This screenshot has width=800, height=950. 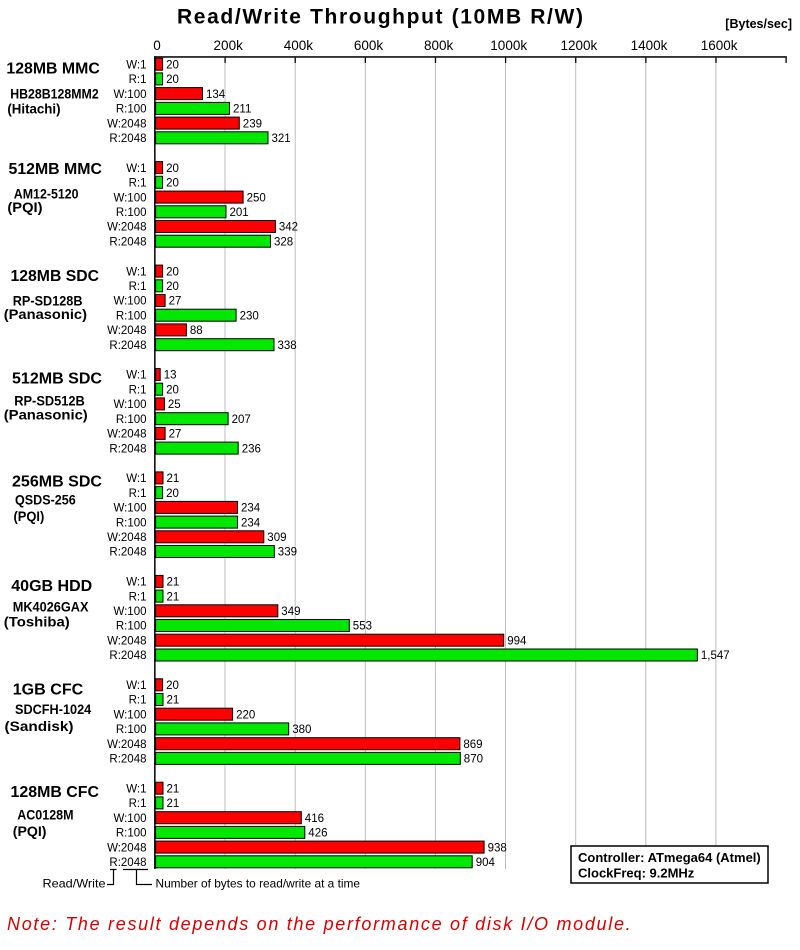 I want to click on svg-text: 13, so click(x=170, y=376).